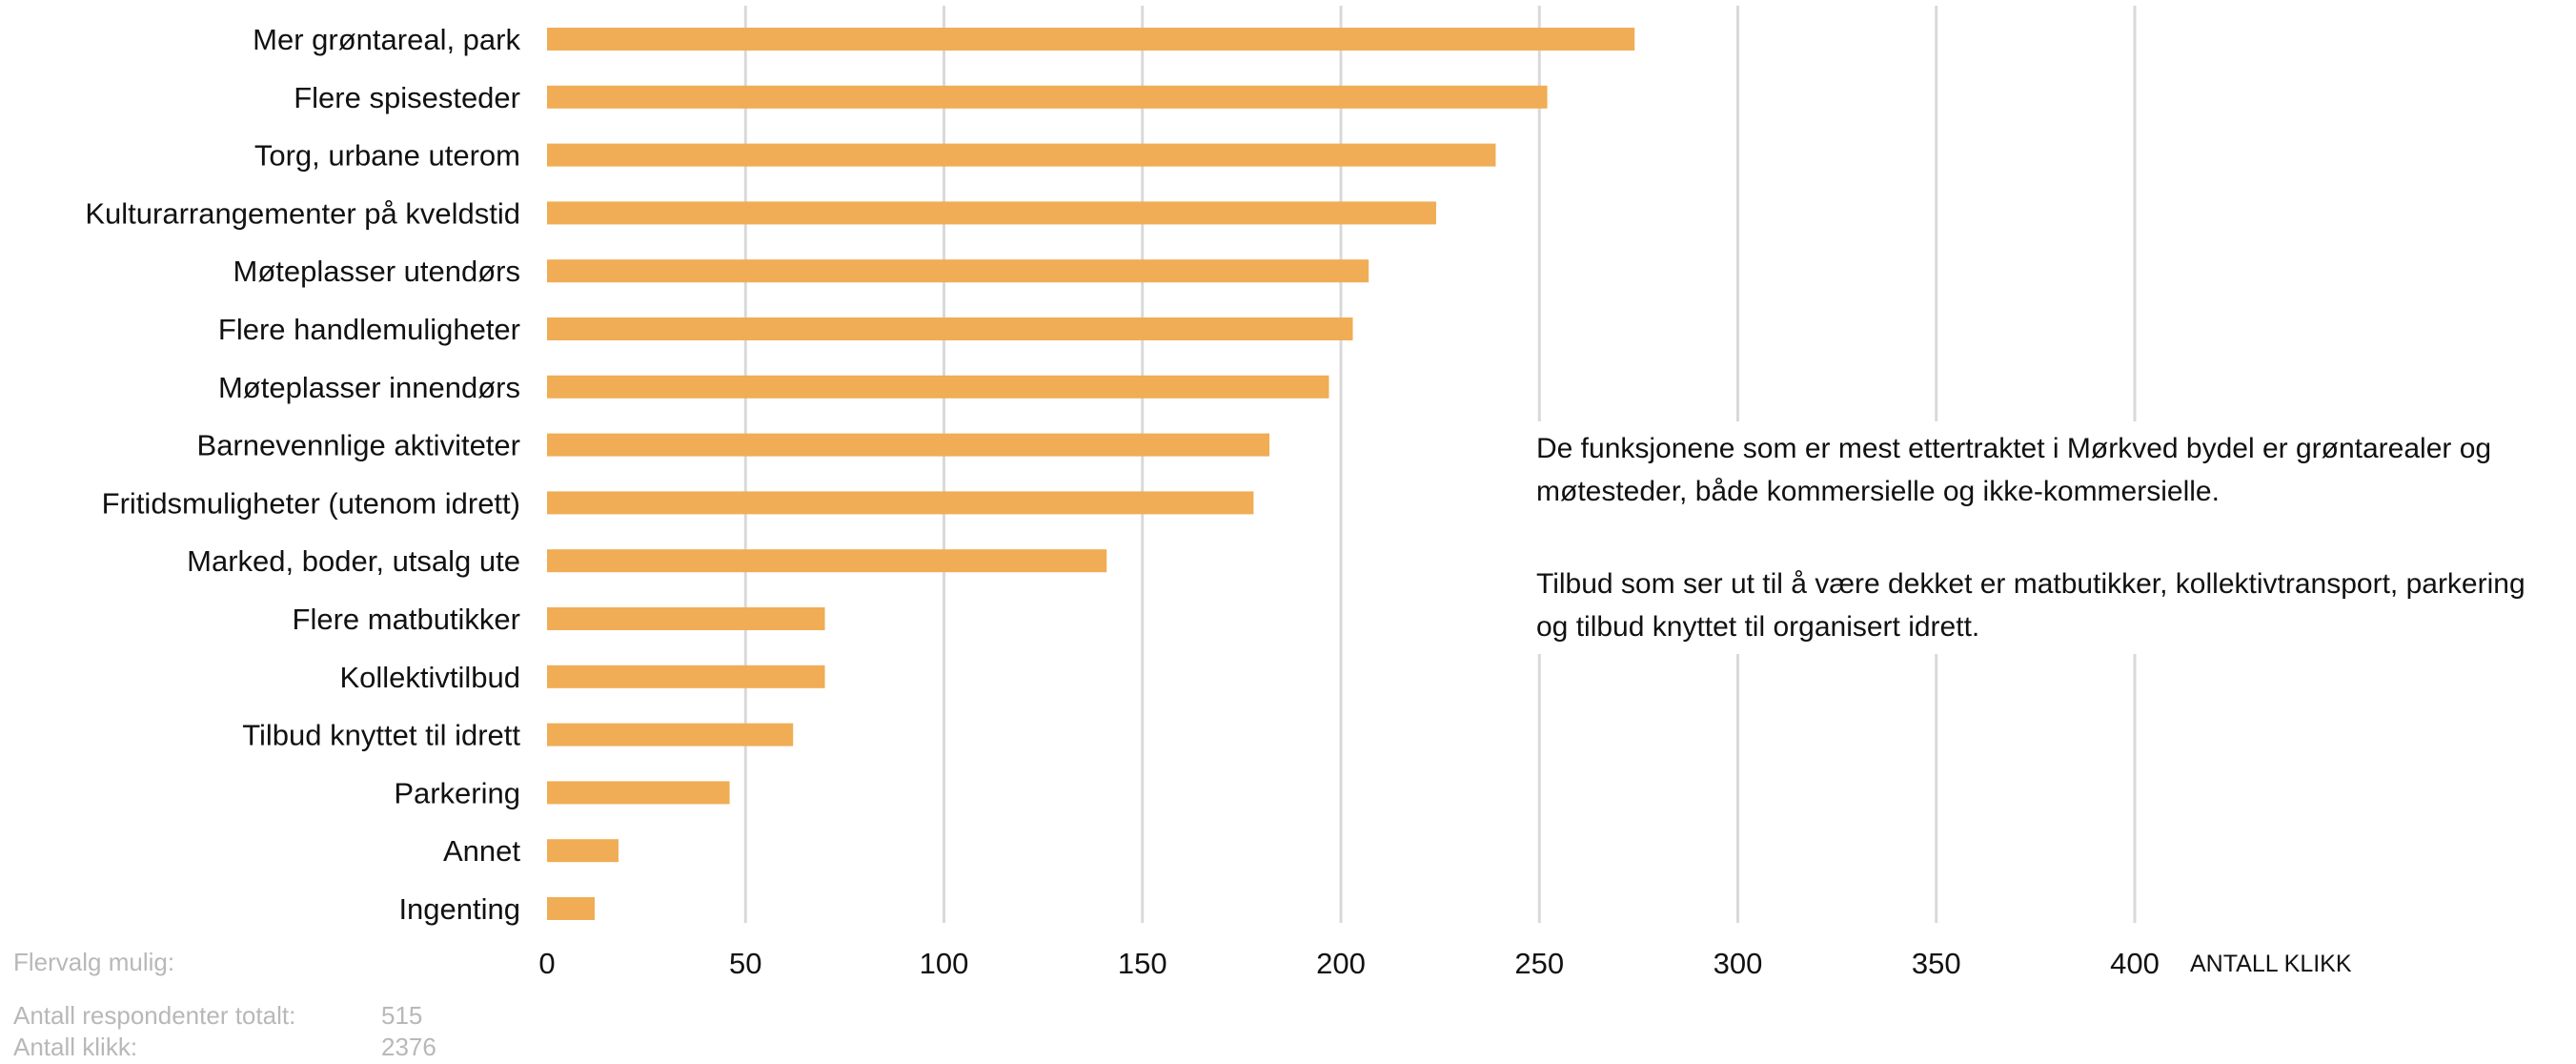 This screenshot has width=2576, height=1064. What do you see at coordinates (546, 964) in the screenshot?
I see `x-tick-label: 0` at bounding box center [546, 964].